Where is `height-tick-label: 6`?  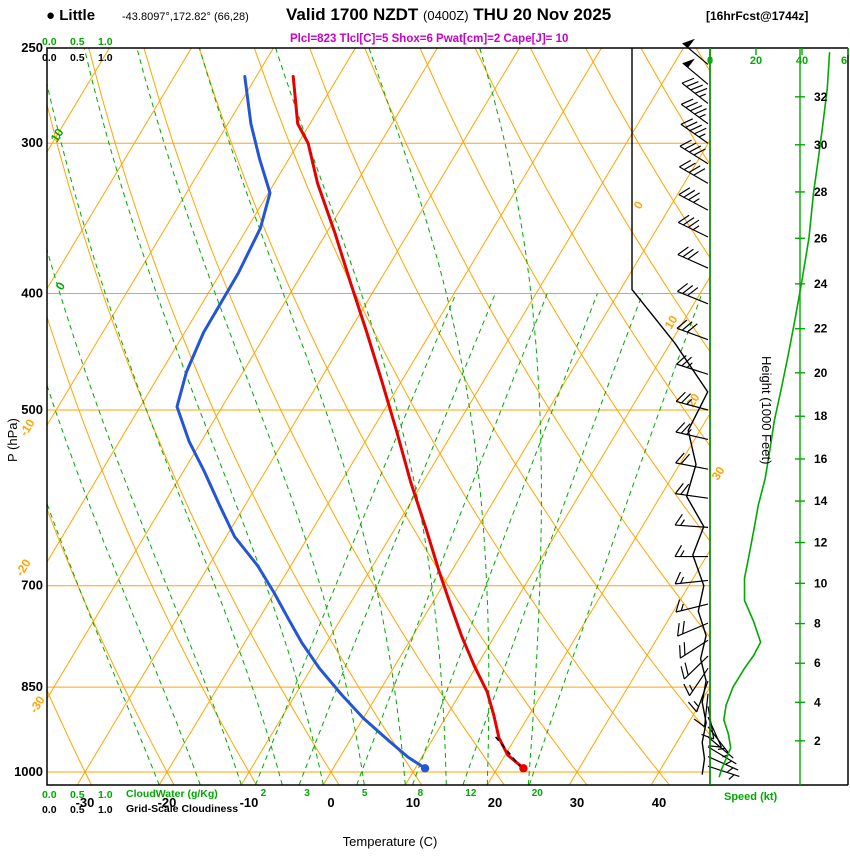 height-tick-label: 6 is located at coordinates (817, 663).